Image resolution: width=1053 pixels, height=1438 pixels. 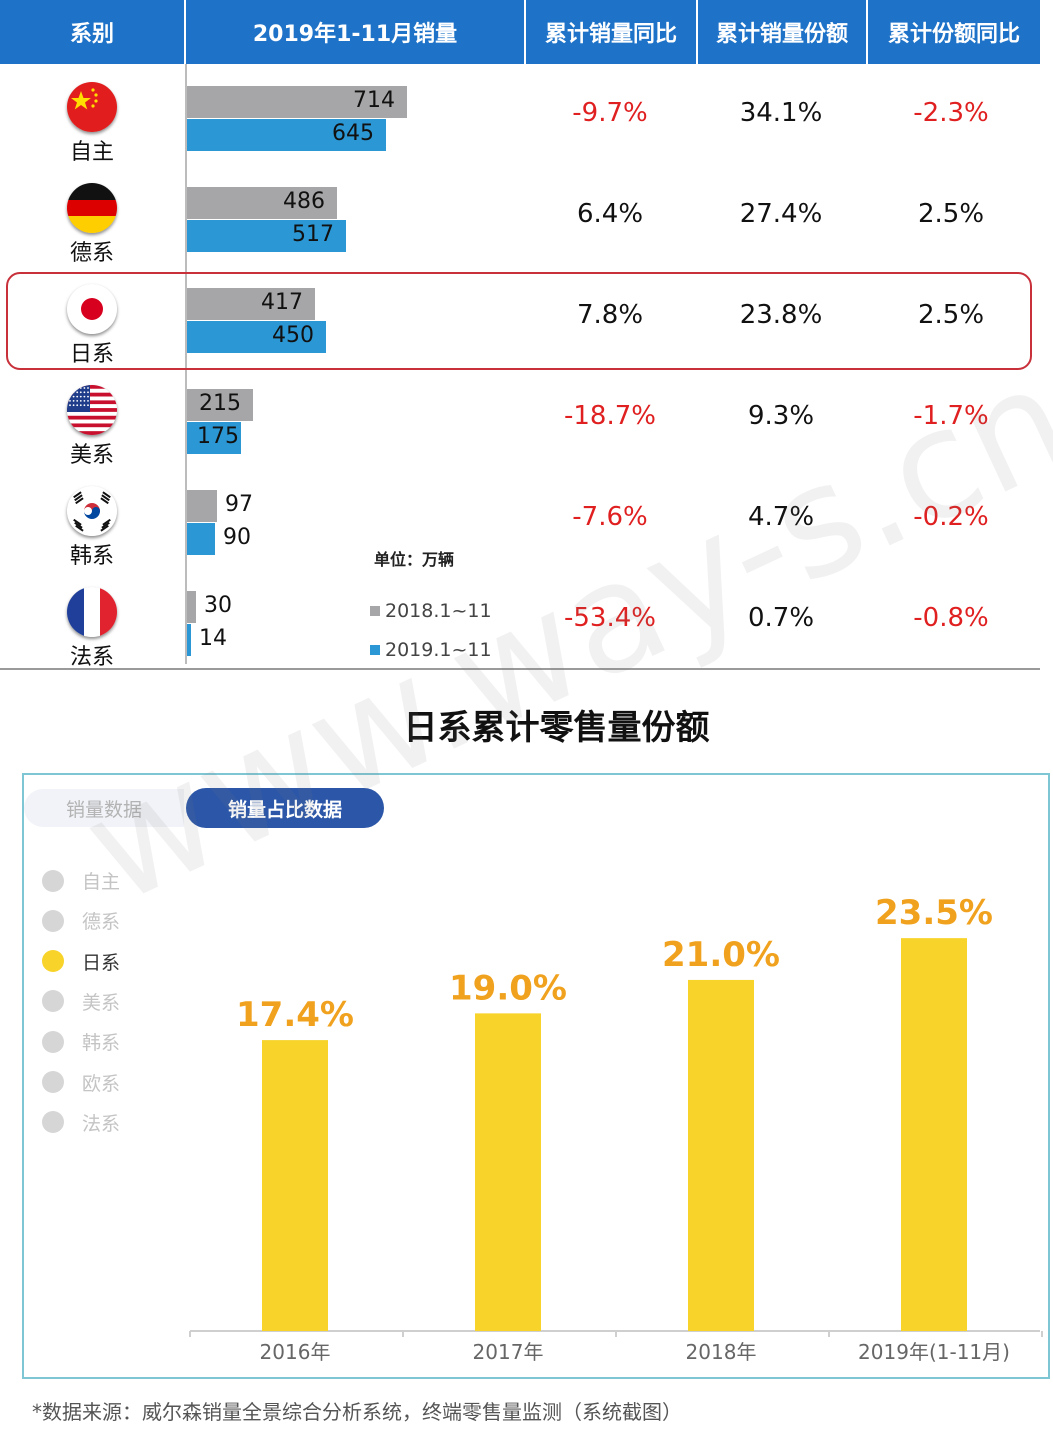 I want to click on cell-yoy: -53.4%, so click(x=610, y=618).